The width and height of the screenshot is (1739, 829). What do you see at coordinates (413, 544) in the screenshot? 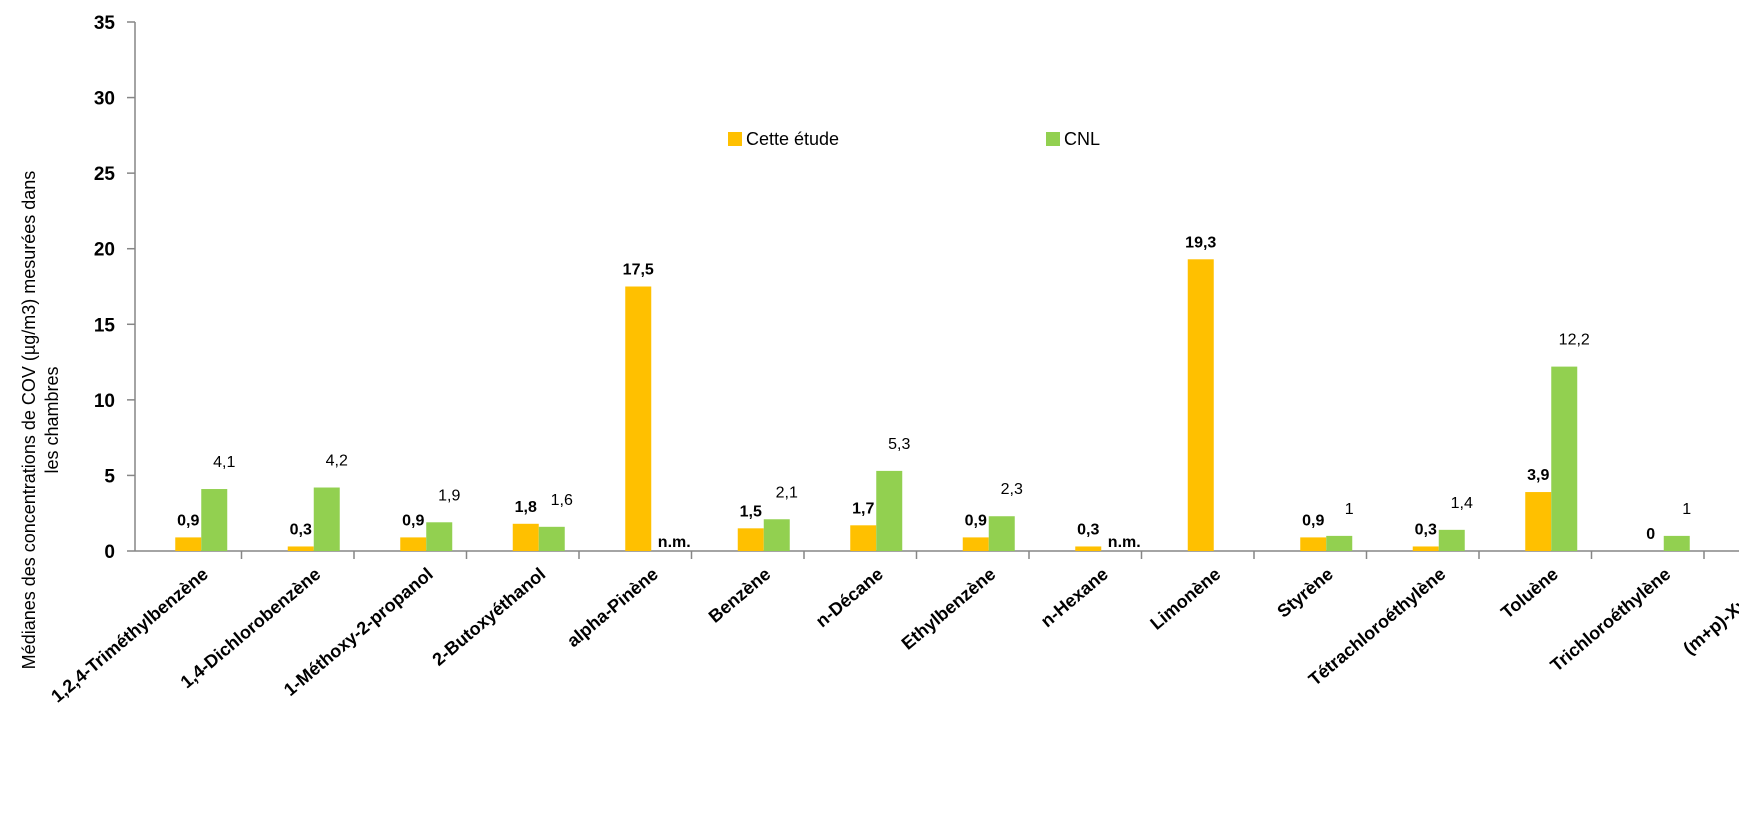
I see `bar-cette-etude-1-methoxy-2-propanol` at bounding box center [413, 544].